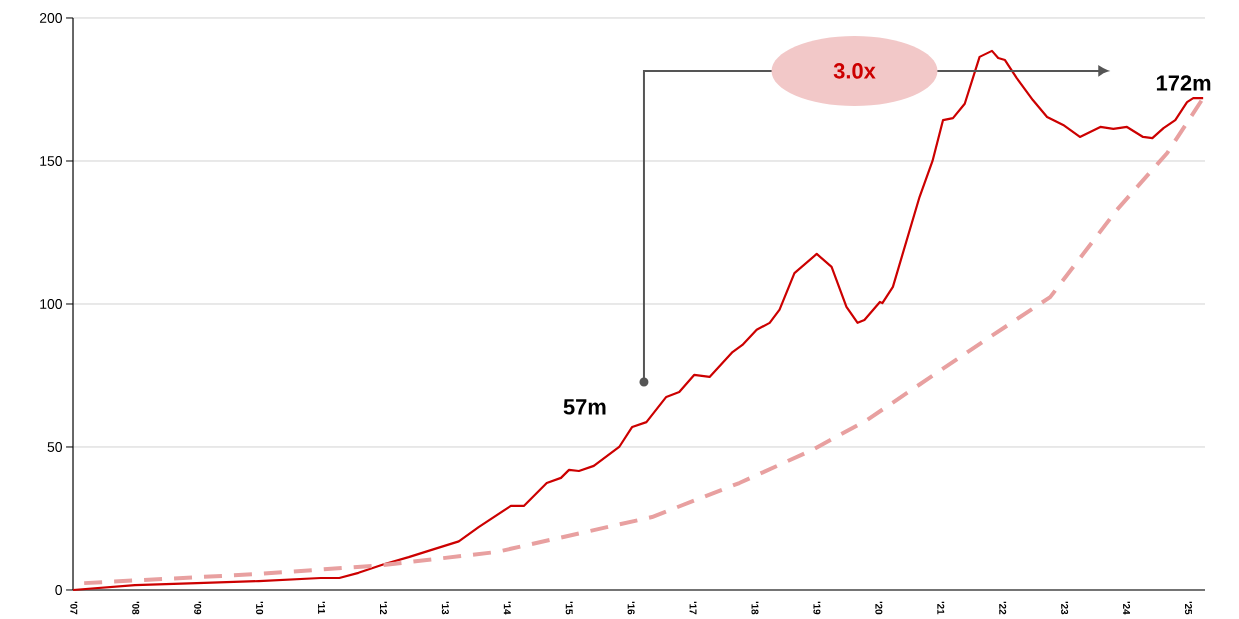 Image resolution: width=1239 pixels, height=619 pixels. I want to click on y-tick-label: 200, so click(50, 18).